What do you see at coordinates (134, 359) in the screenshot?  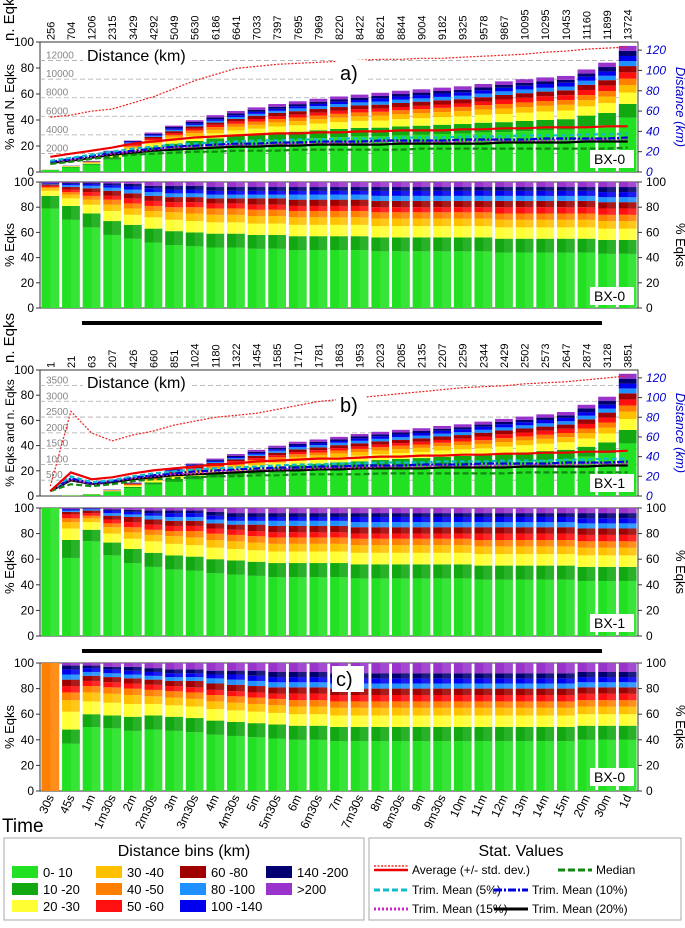 I see `count-label: 426` at bounding box center [134, 359].